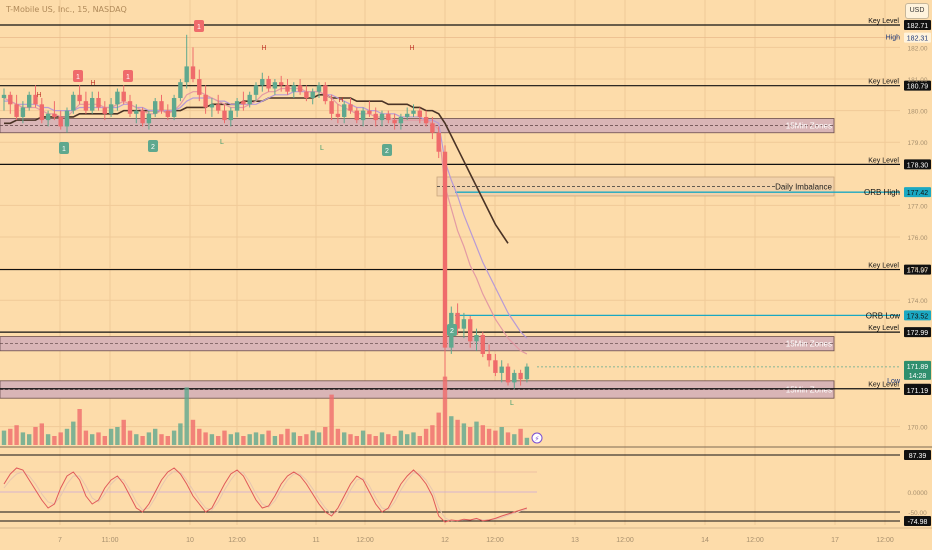  What do you see at coordinates (110, 540) in the screenshot?
I see `x-tick: 11:00` at bounding box center [110, 540].